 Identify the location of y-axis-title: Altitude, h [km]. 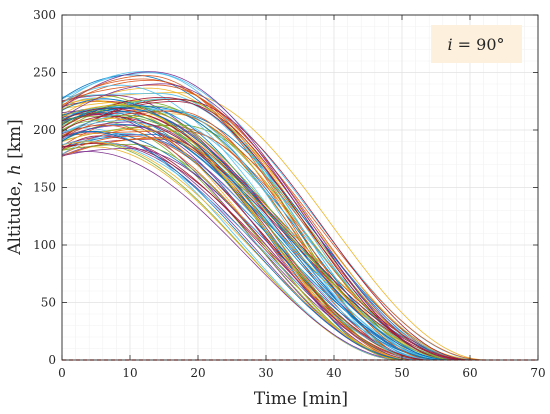
(15, 187).